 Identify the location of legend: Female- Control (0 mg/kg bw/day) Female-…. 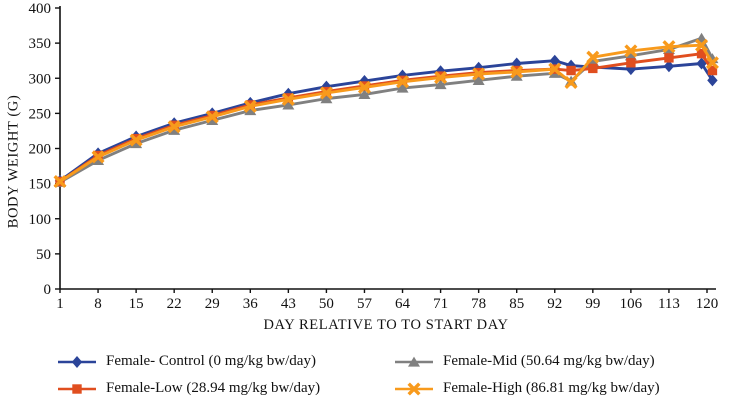
(387, 375).